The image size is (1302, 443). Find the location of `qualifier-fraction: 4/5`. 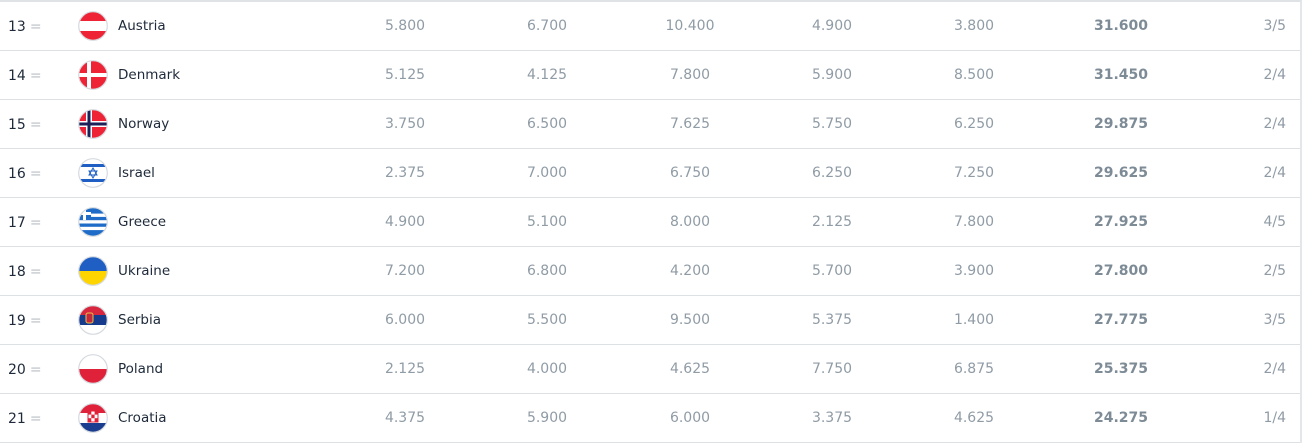

qualifier-fraction: 4/5 is located at coordinates (1274, 222).